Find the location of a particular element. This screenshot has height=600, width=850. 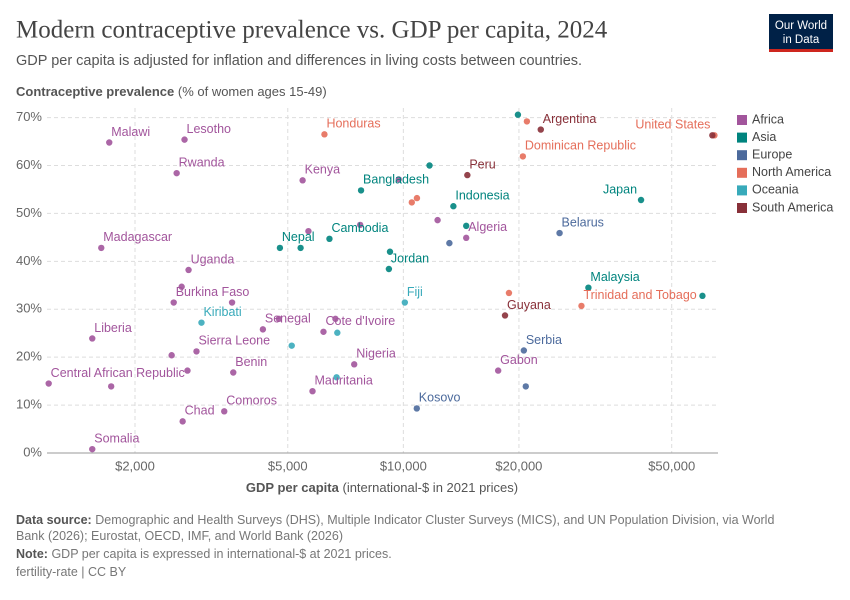

y-tick-label: 30% is located at coordinates (29, 308).